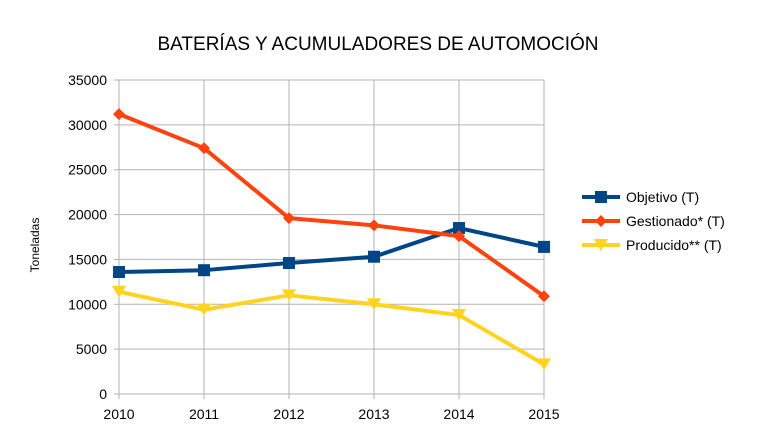 Image resolution: width=759 pixels, height=442 pixels. What do you see at coordinates (378, 44) in the screenshot?
I see `chart-title: BATERÍAS Y ACUMULADORES DE AUTOMOCIÓN` at bounding box center [378, 44].